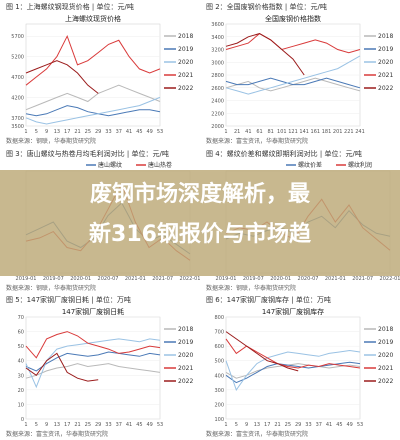 This screenshot has height=440, width=400. Describe the element at coordinates (385, 368) in the screenshot. I see `legend-label: 2021` at that location.